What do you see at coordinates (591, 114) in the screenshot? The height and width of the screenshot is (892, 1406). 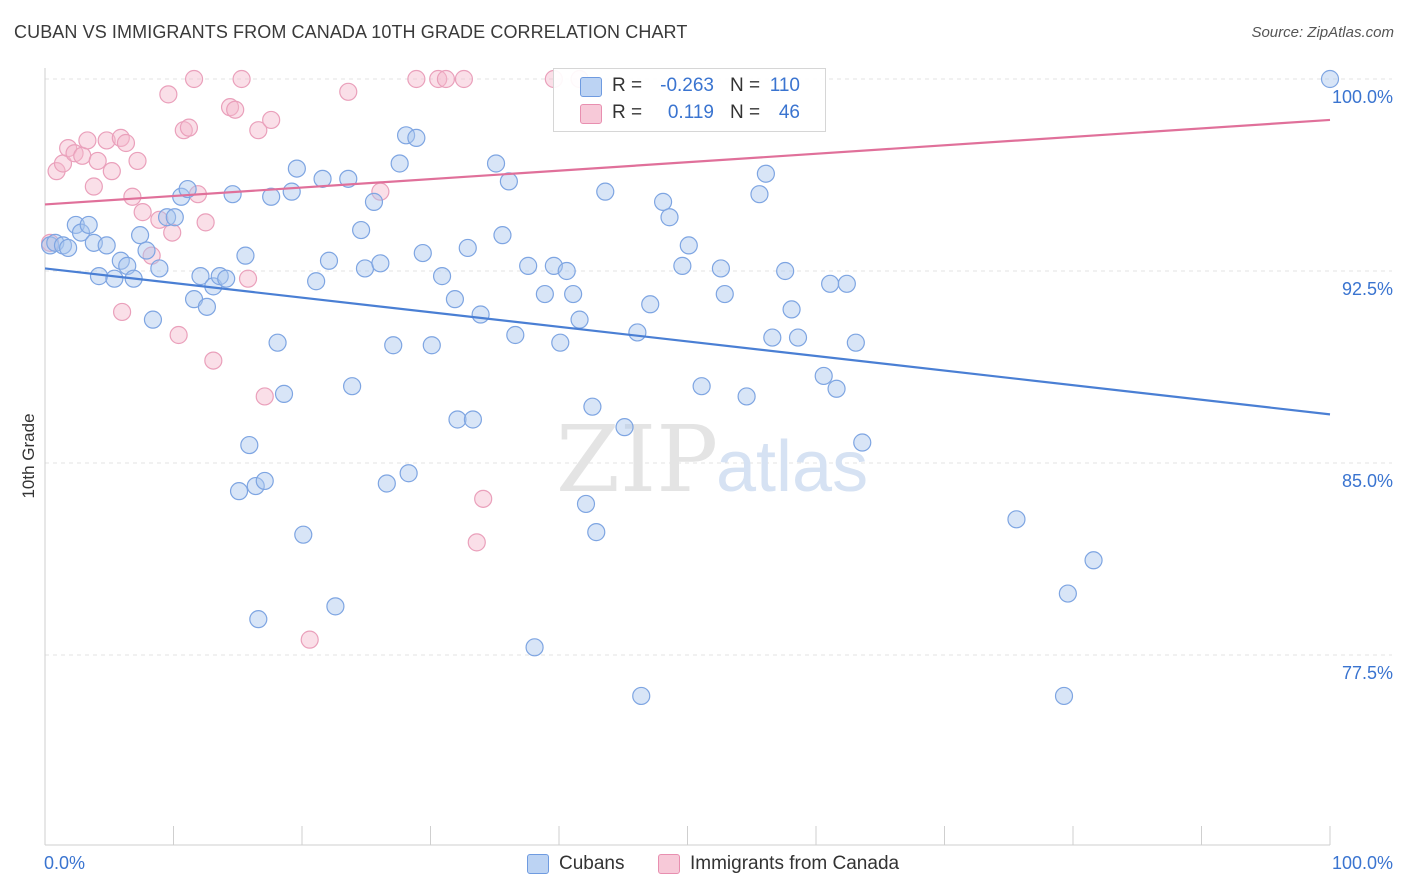 I see `canada-swatch` at bounding box center [591, 114].